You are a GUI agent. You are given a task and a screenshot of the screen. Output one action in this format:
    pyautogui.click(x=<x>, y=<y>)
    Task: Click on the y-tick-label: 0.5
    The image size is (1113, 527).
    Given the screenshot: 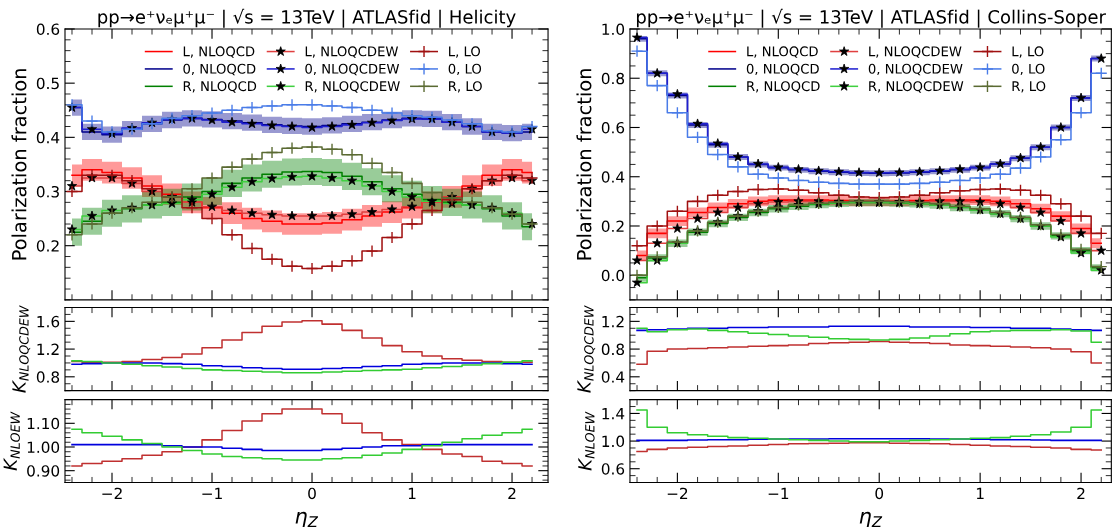 What is the action you would take?
    pyautogui.click(x=47, y=83)
    